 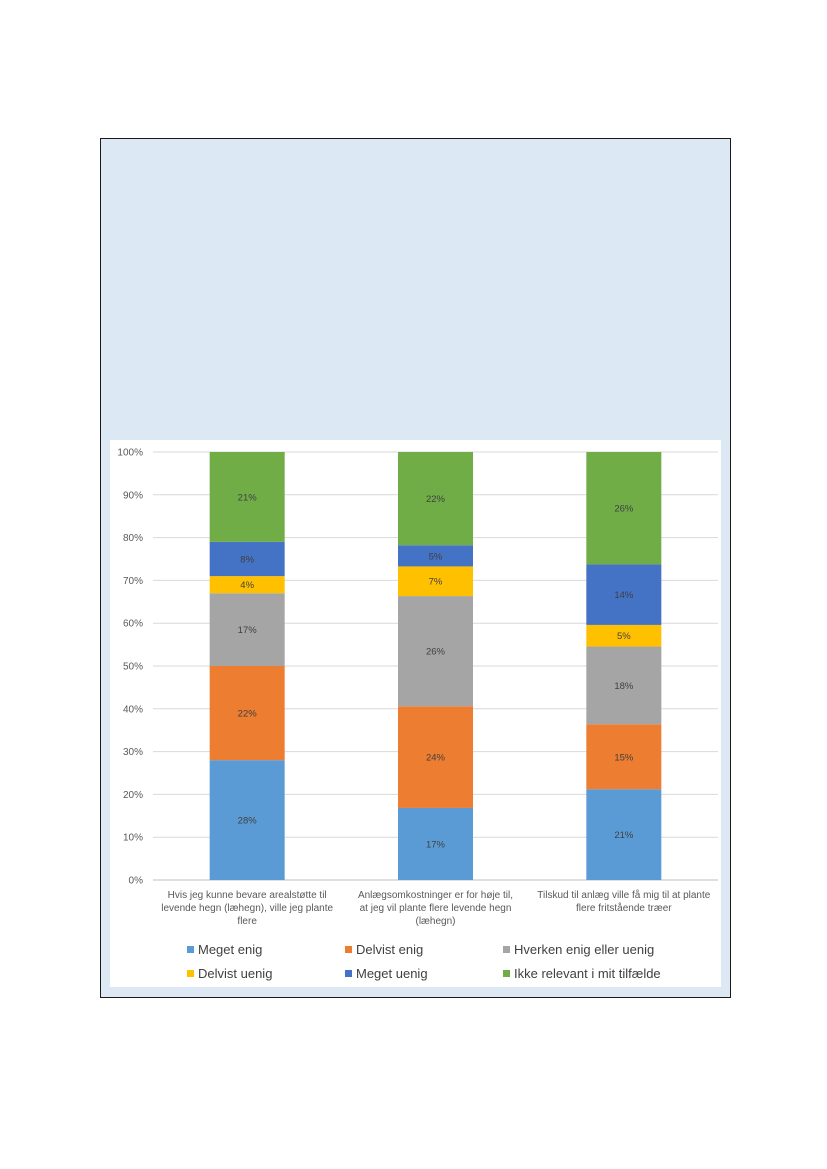 I want to click on data-label: 18%, so click(x=624, y=686).